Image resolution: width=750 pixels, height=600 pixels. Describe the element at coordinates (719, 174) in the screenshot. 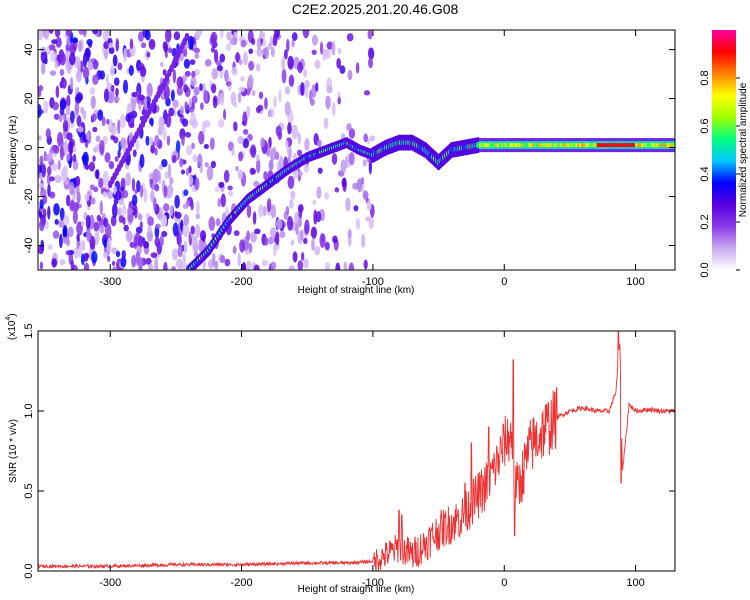

I see `colorbar-ticks: 0.0 0.2 0.4 0.6 0.8` at that location.